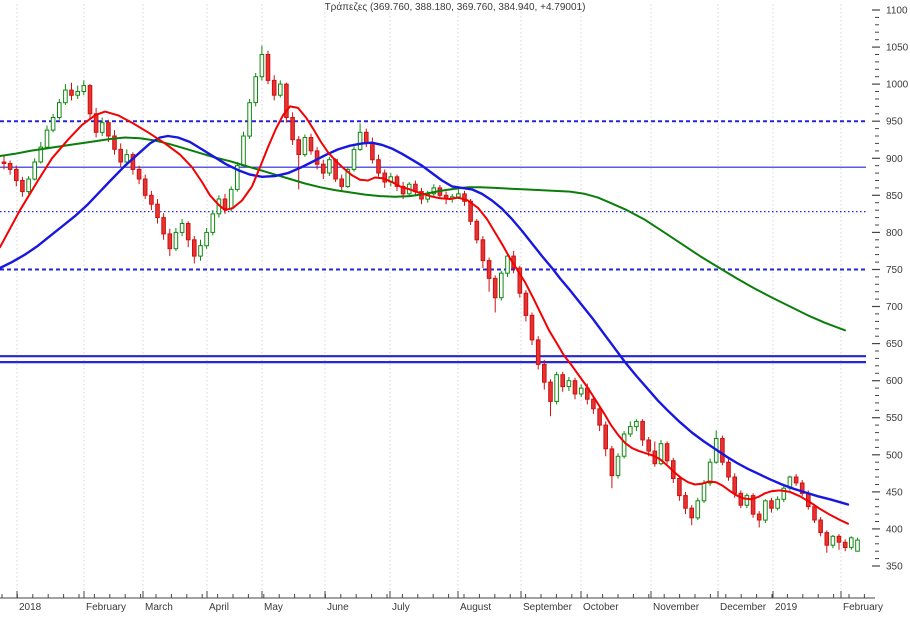 The image size is (910, 622). What do you see at coordinates (894, 492) in the screenshot?
I see `y-axis-label: 450` at bounding box center [894, 492].